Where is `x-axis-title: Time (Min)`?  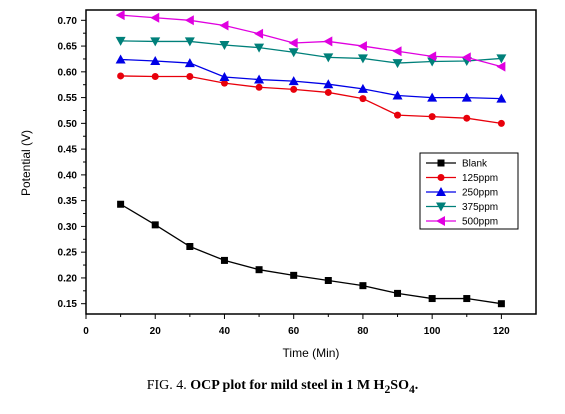
x-axis-title: Time (Min) is located at coordinates (311, 353).